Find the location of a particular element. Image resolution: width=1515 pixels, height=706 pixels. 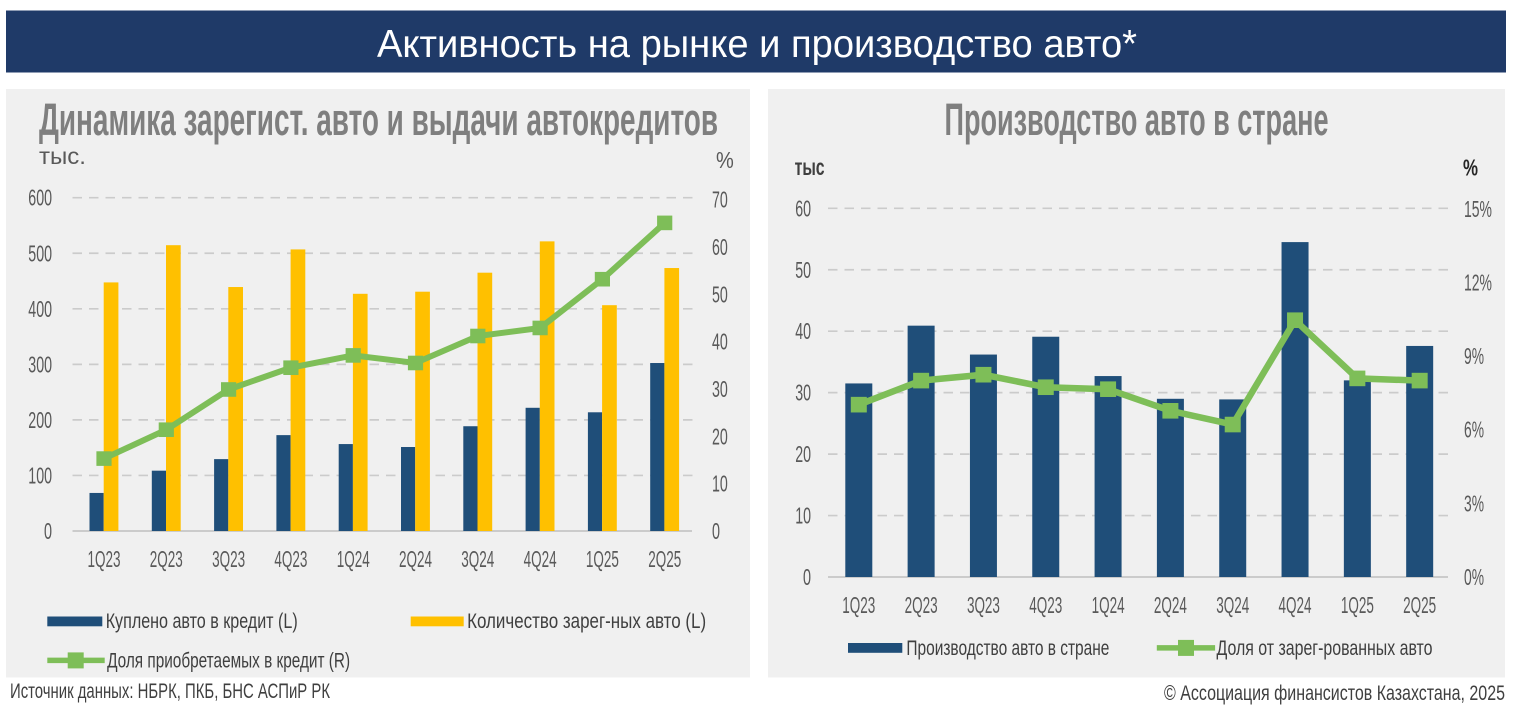

svg-text: 500 is located at coordinates (40, 253).